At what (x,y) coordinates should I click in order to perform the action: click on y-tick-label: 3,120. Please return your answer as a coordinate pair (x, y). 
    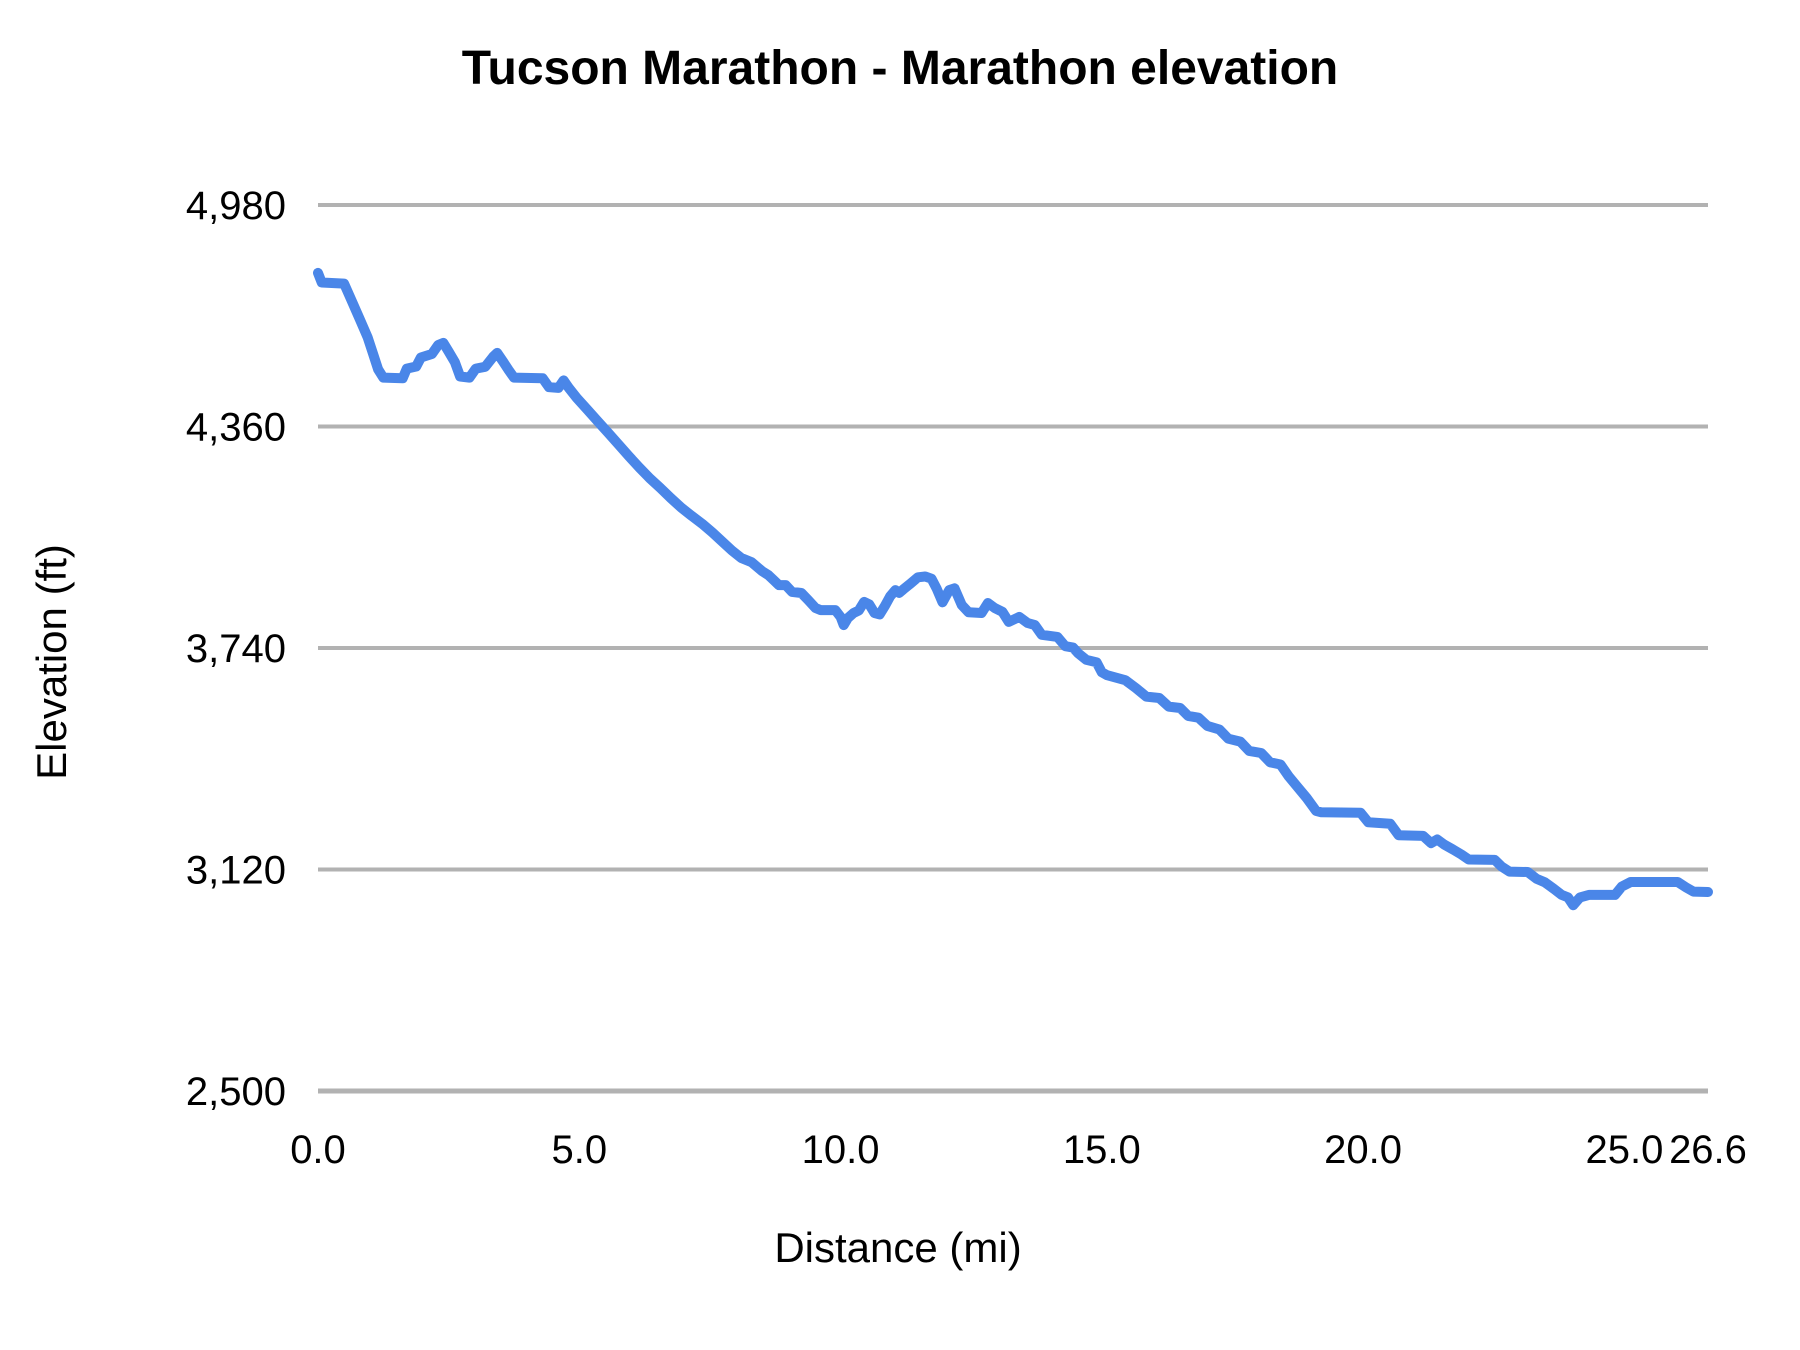
    Looking at the image, I should click on (236, 871).